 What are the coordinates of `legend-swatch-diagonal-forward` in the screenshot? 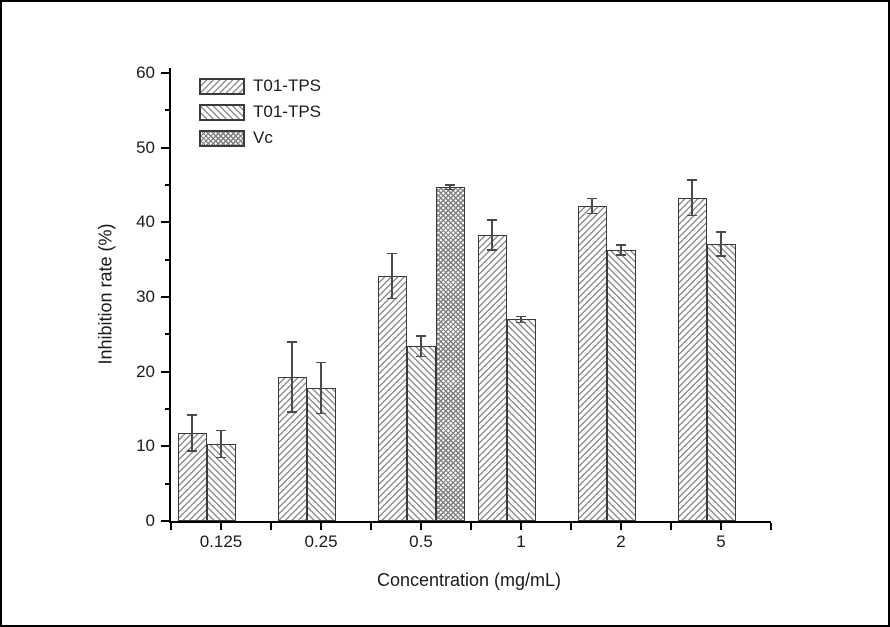 It's located at (222, 86).